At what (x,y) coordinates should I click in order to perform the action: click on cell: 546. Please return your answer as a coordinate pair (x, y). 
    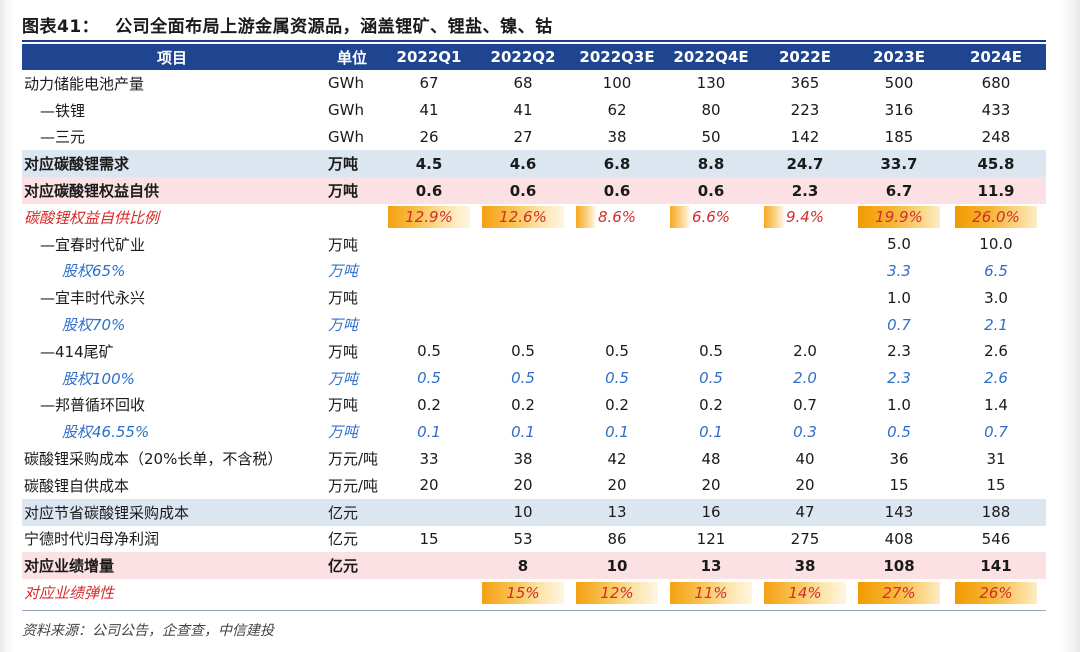
    Looking at the image, I should click on (996, 538).